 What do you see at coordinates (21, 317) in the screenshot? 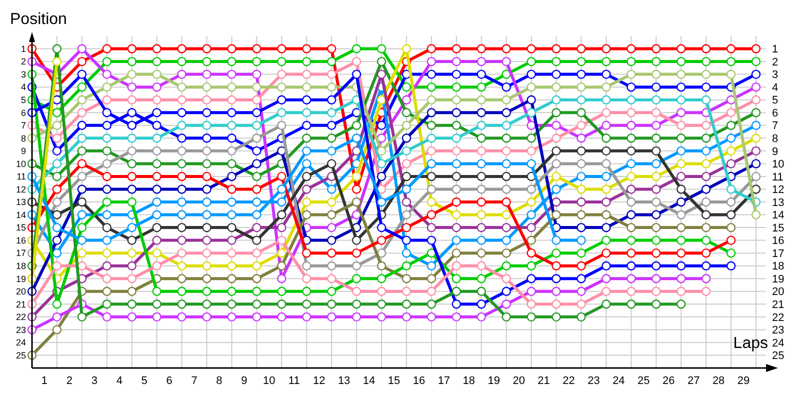
I see `y-tick-label: 22` at bounding box center [21, 317].